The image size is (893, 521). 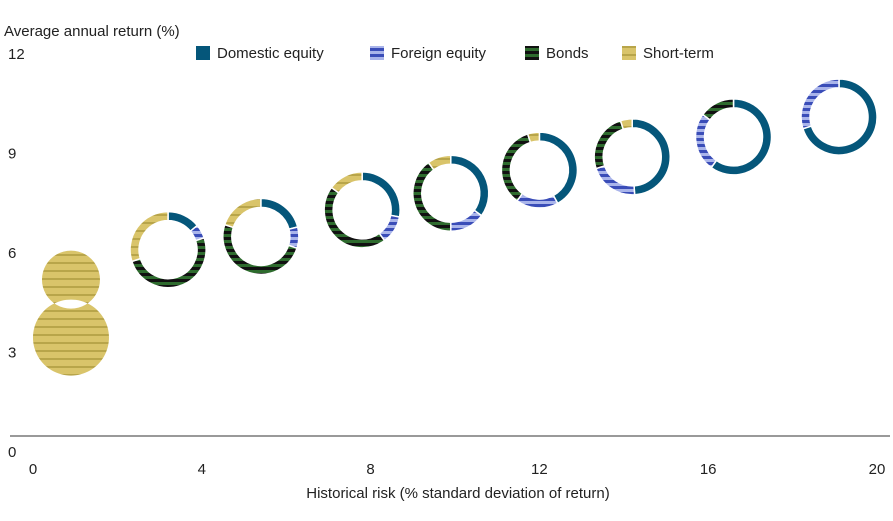 What do you see at coordinates (12, 353) in the screenshot?
I see `y-tick-label: 3` at bounding box center [12, 353].